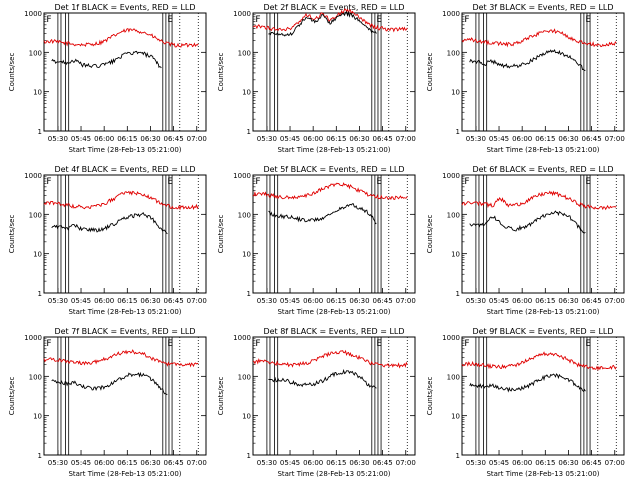 The height and width of the screenshot is (480, 640). What do you see at coordinates (104, 139) in the screenshot?
I see `det-1-x-tick-label: 06:00` at bounding box center [104, 139].